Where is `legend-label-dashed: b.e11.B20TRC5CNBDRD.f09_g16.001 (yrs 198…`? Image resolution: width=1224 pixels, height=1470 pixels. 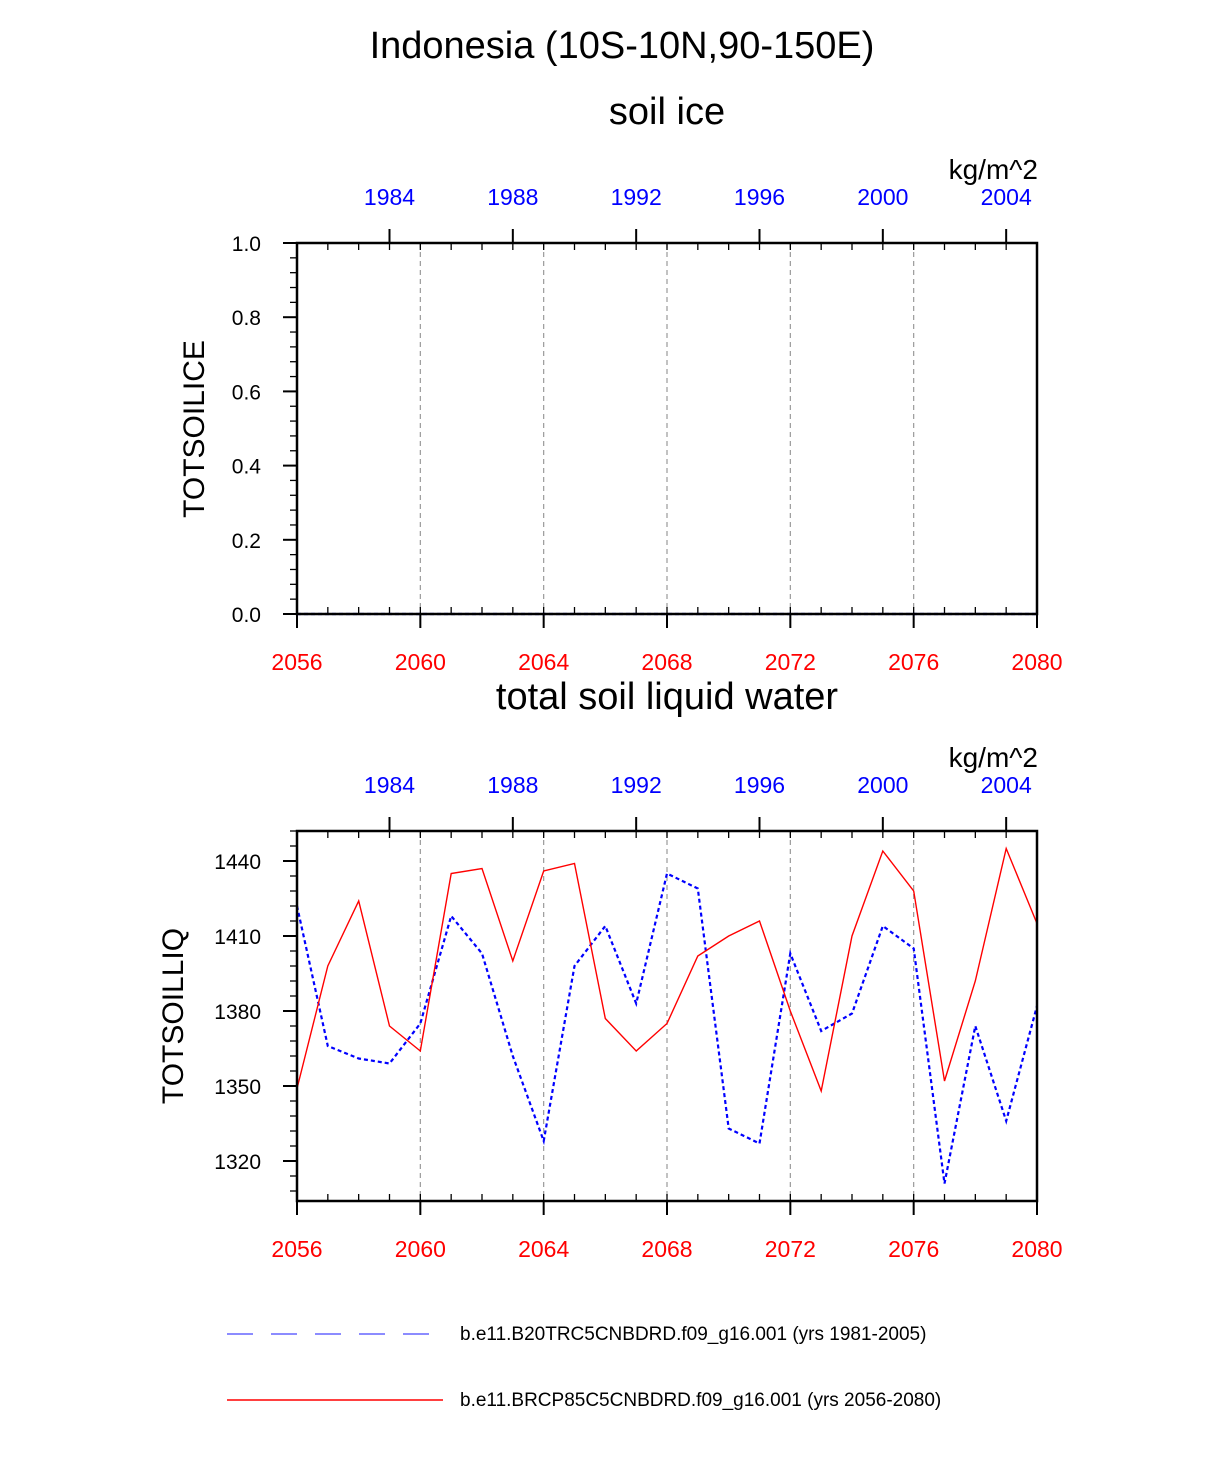
legend-label-dashed: b.e11.B20TRC5CNBDRD.f09_g16.001 (yrs 198… is located at coordinates (693, 1334).